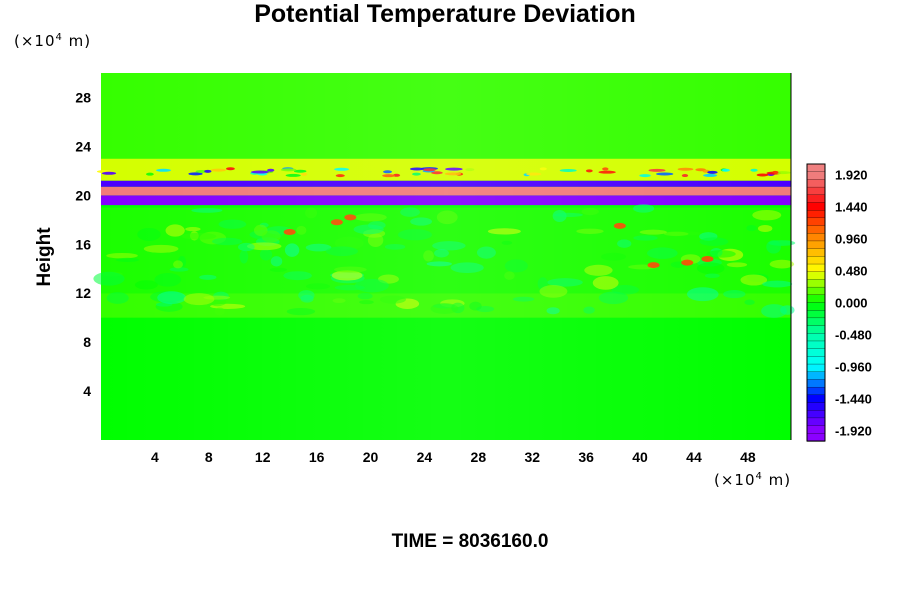  I want to click on y-unit-label: (×104 m), so click(53, 41).